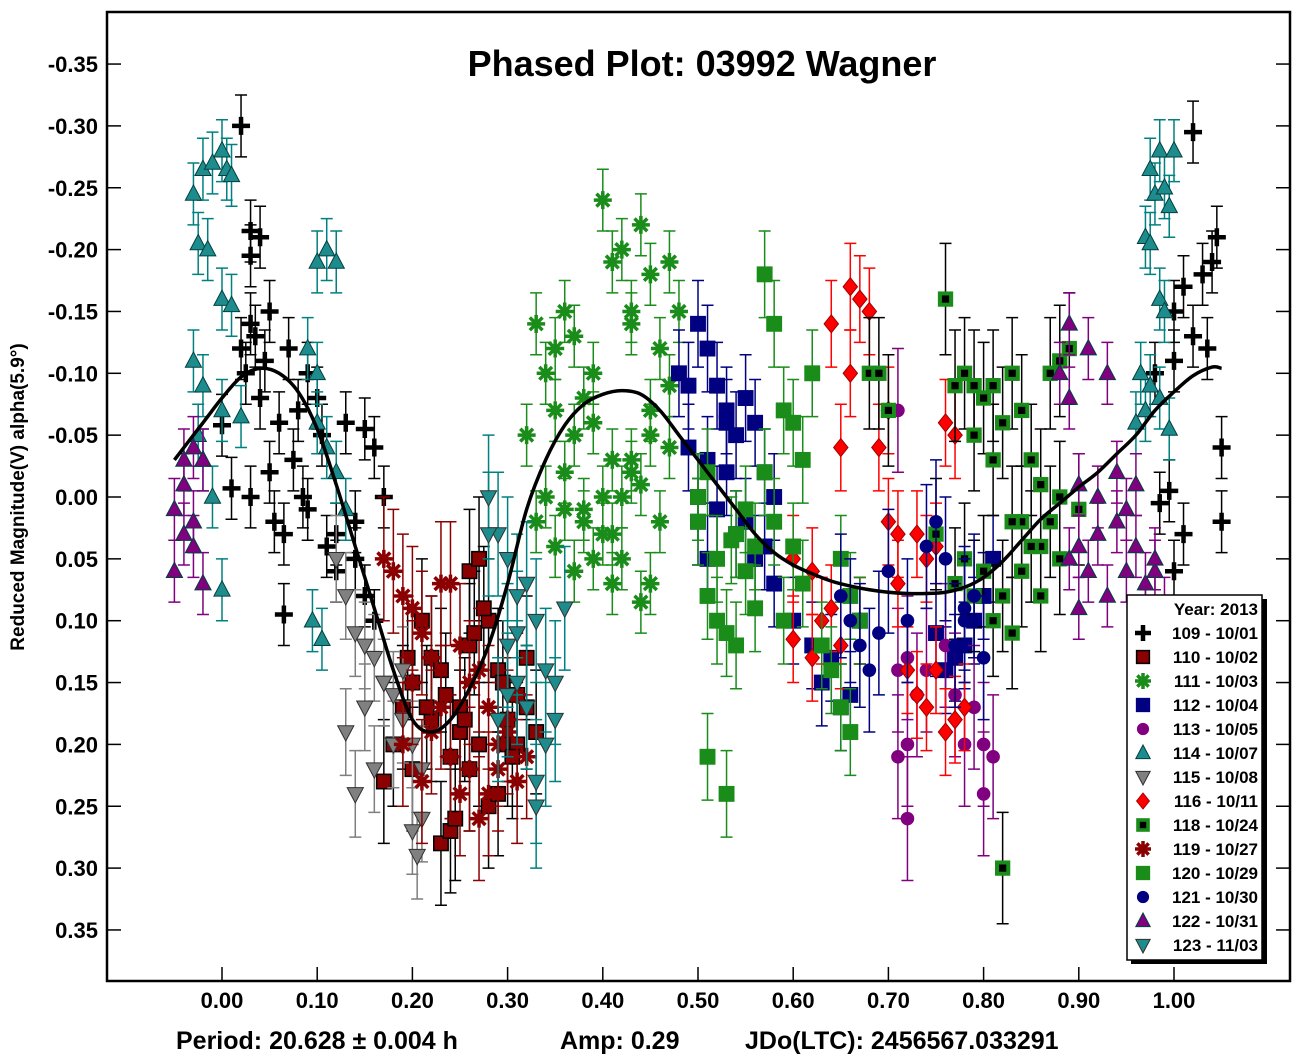 The width and height of the screenshot is (1300, 1058). What do you see at coordinates (1196, 945) in the screenshot?
I see `legend-item: 123 - 11/03` at bounding box center [1196, 945].